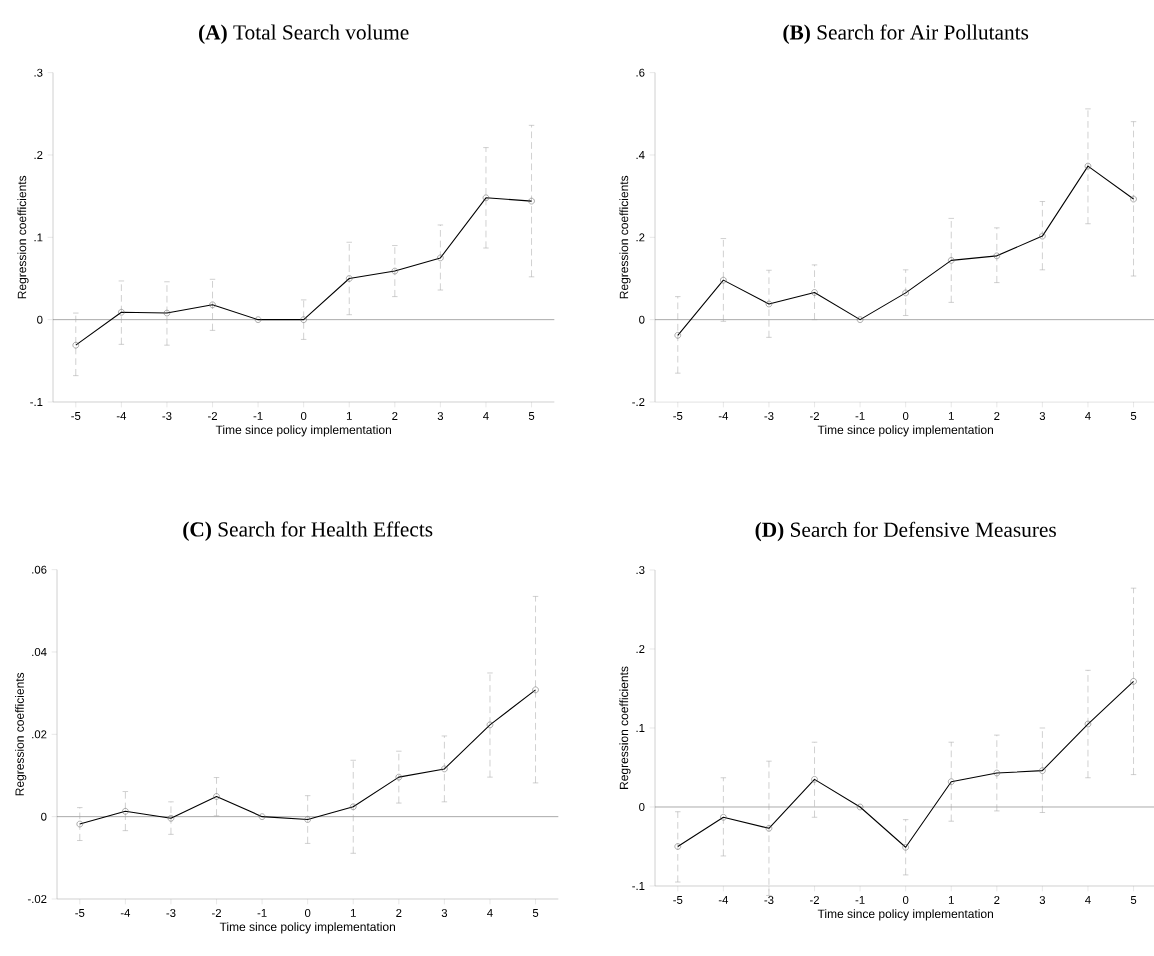 The width and height of the screenshot is (1154, 956). Describe the element at coordinates (905, 531) in the screenshot. I see `chart-title: (D) Search for Defensive Measures` at that location.